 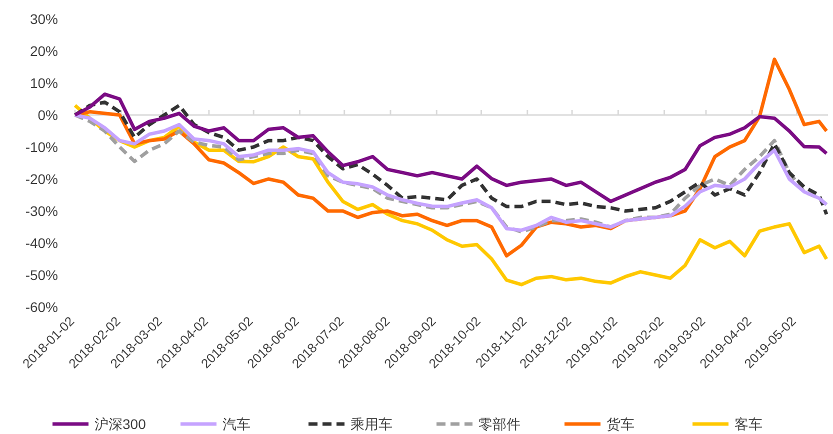 What do you see at coordinates (620, 424) in the screenshot?
I see `legend-label: 货车` at bounding box center [620, 424].